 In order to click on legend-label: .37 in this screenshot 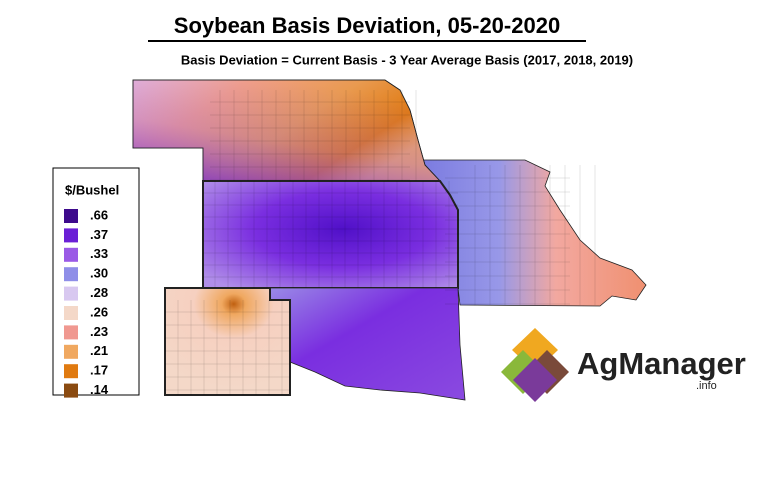, I will do `click(99, 234)`.